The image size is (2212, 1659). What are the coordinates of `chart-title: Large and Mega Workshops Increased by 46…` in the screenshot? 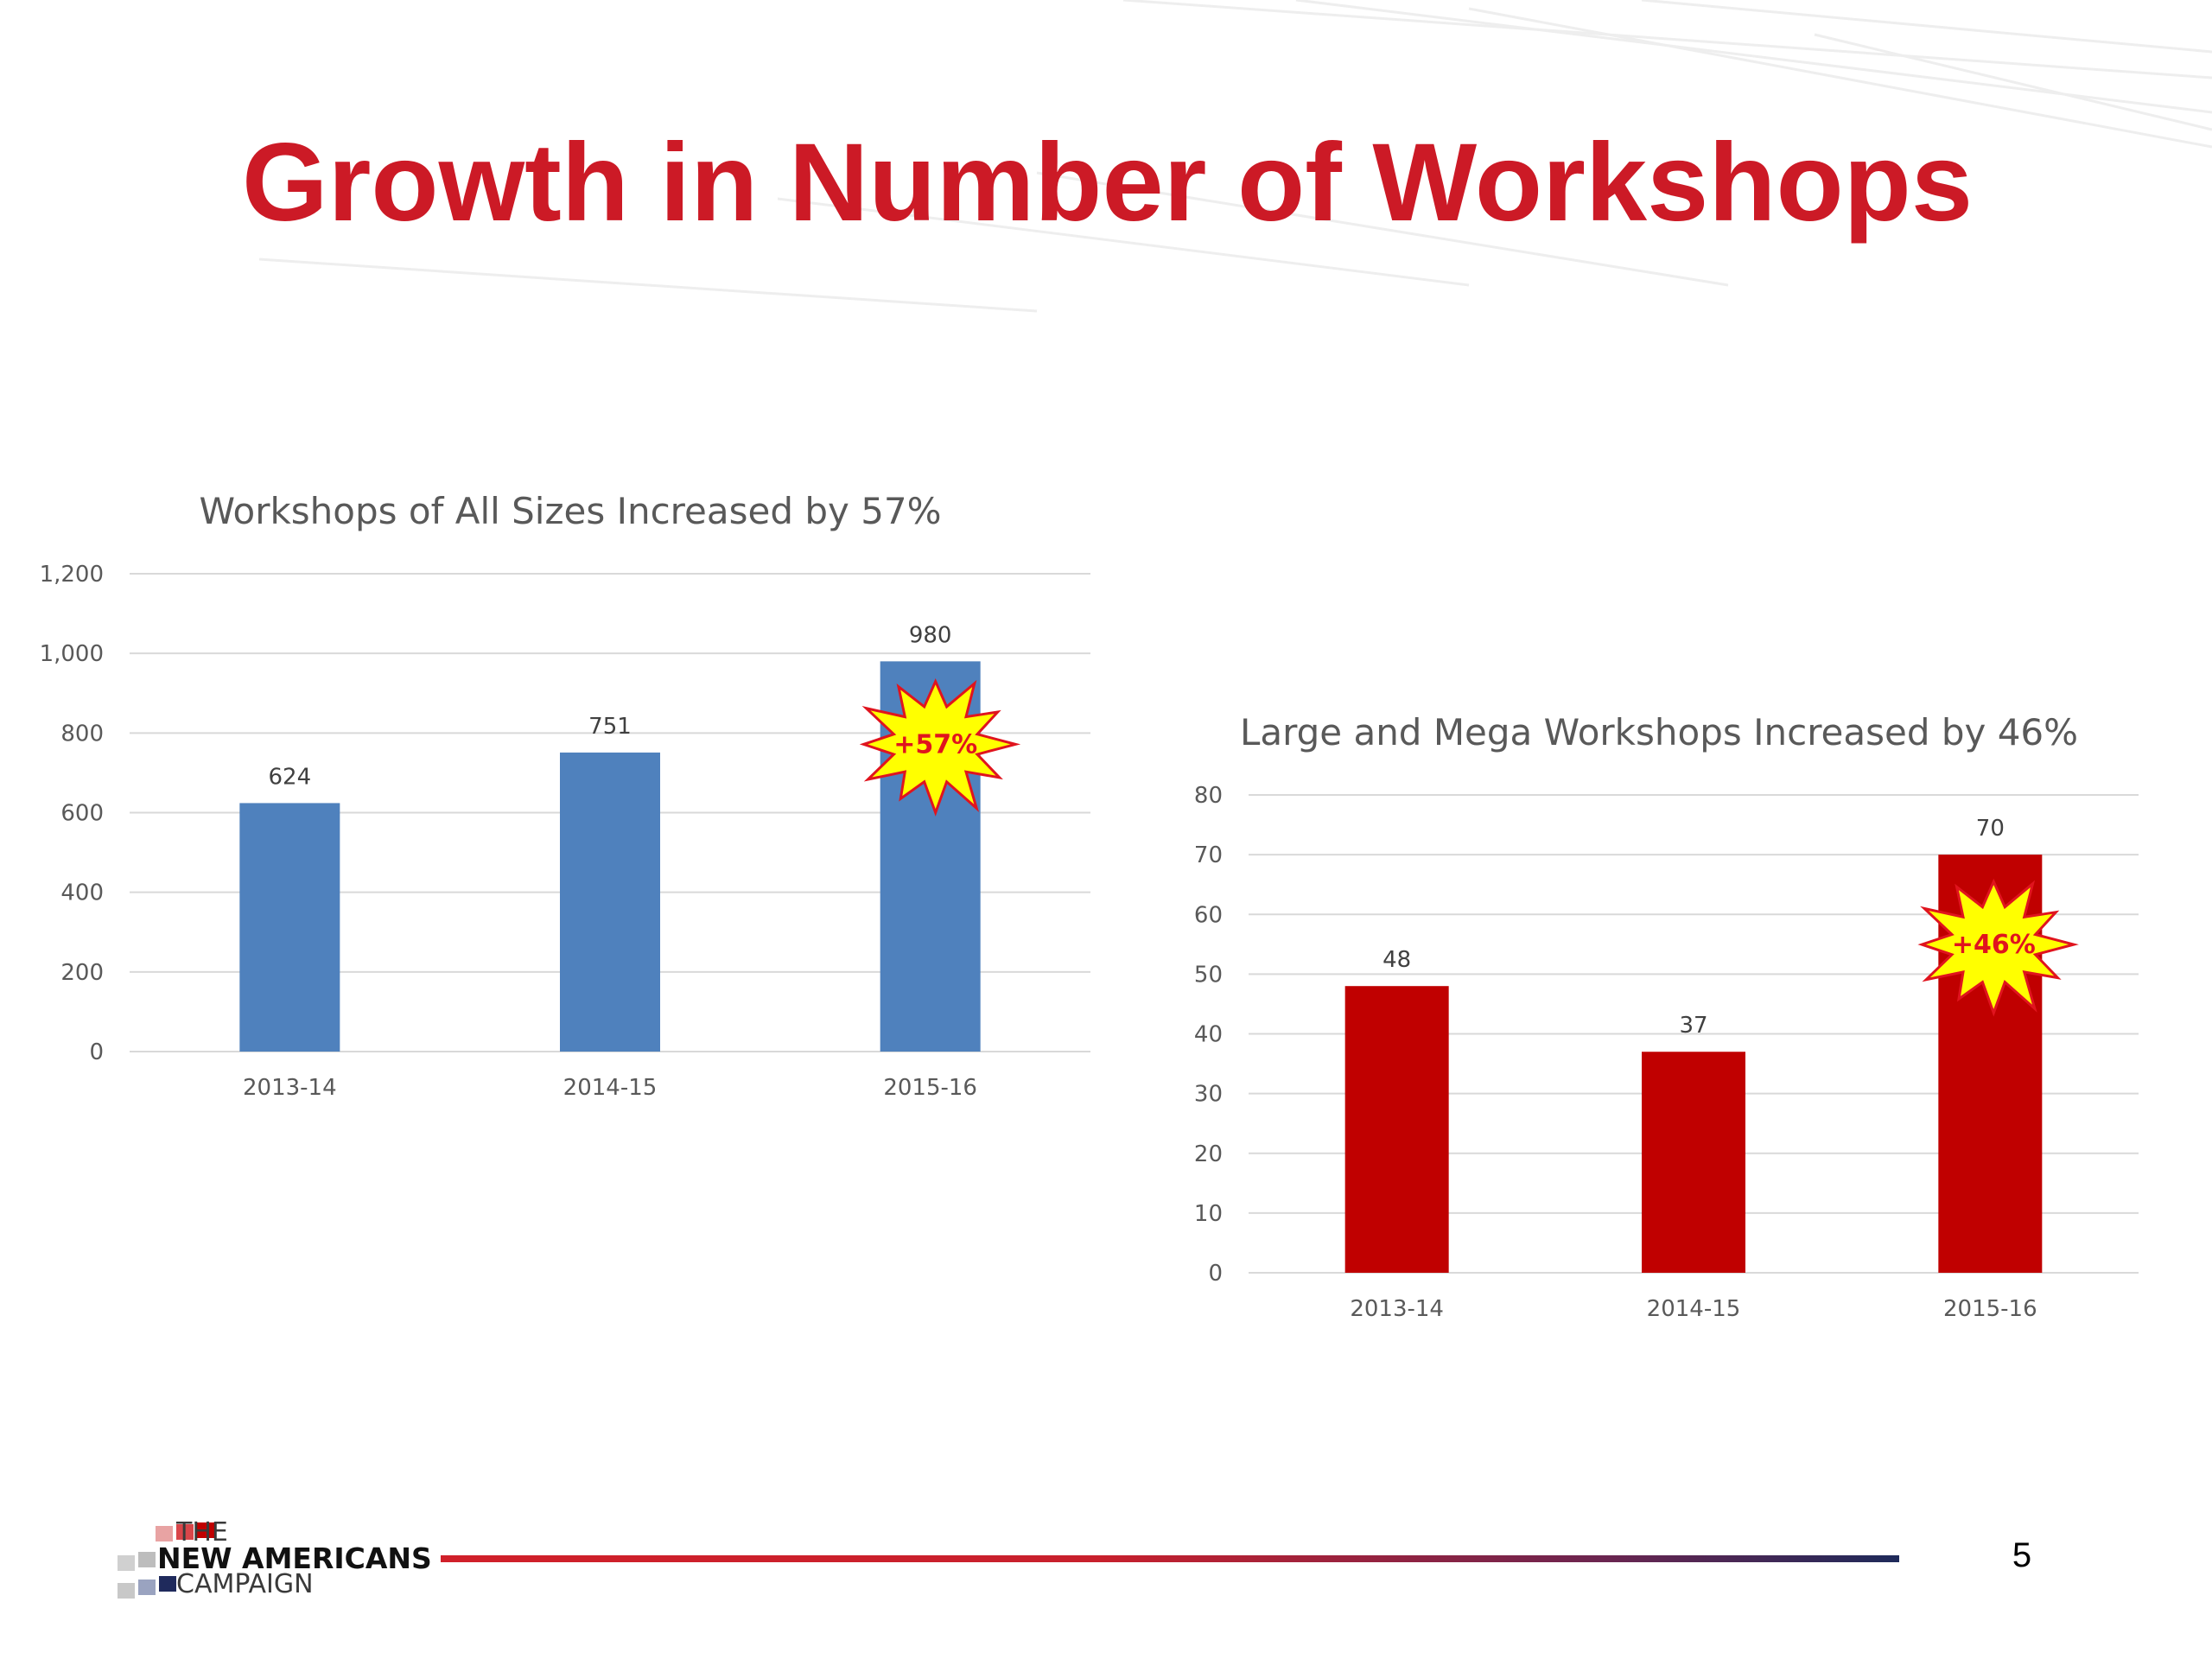 It's located at (1659, 732).